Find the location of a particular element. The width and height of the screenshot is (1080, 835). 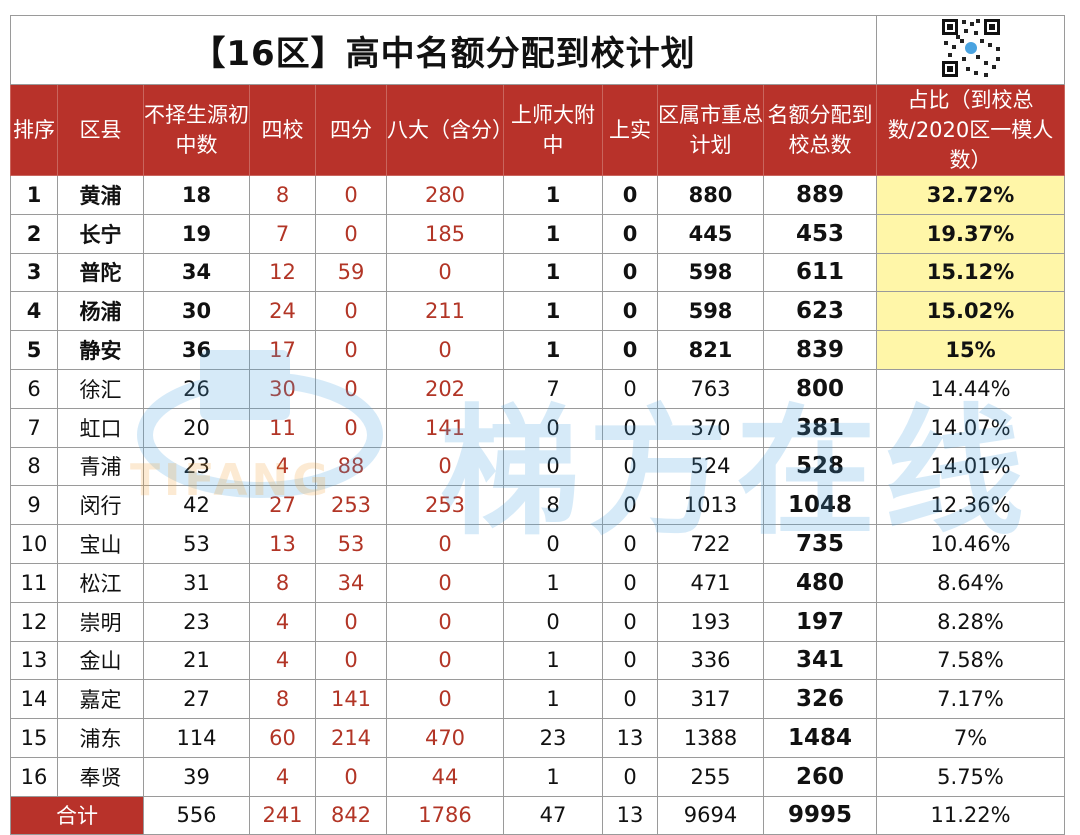

cell-district-plan: 471 is located at coordinates (710, 582).